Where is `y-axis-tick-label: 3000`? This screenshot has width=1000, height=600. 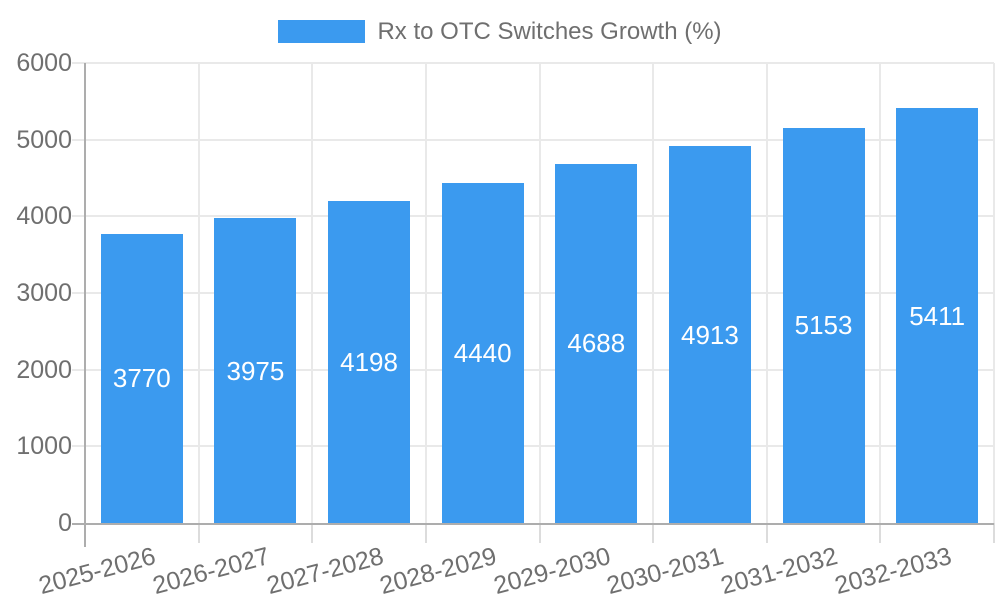
y-axis-tick-label: 3000 is located at coordinates (44, 293).